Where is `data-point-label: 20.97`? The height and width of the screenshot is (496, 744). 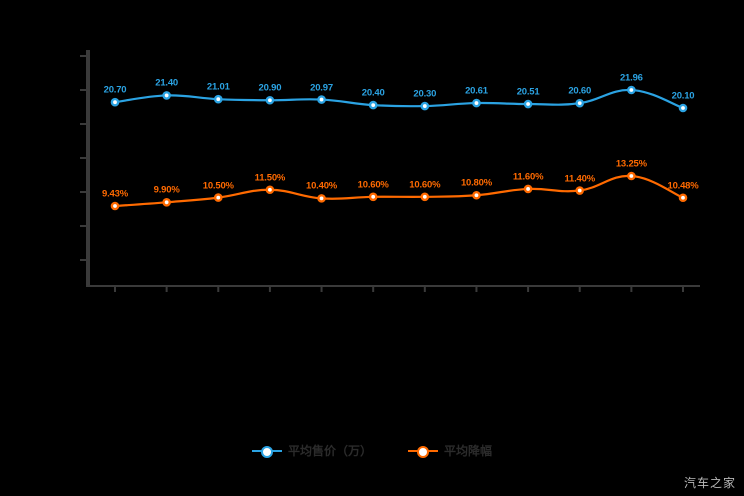 data-point-label: 20.97 is located at coordinates (321, 88).